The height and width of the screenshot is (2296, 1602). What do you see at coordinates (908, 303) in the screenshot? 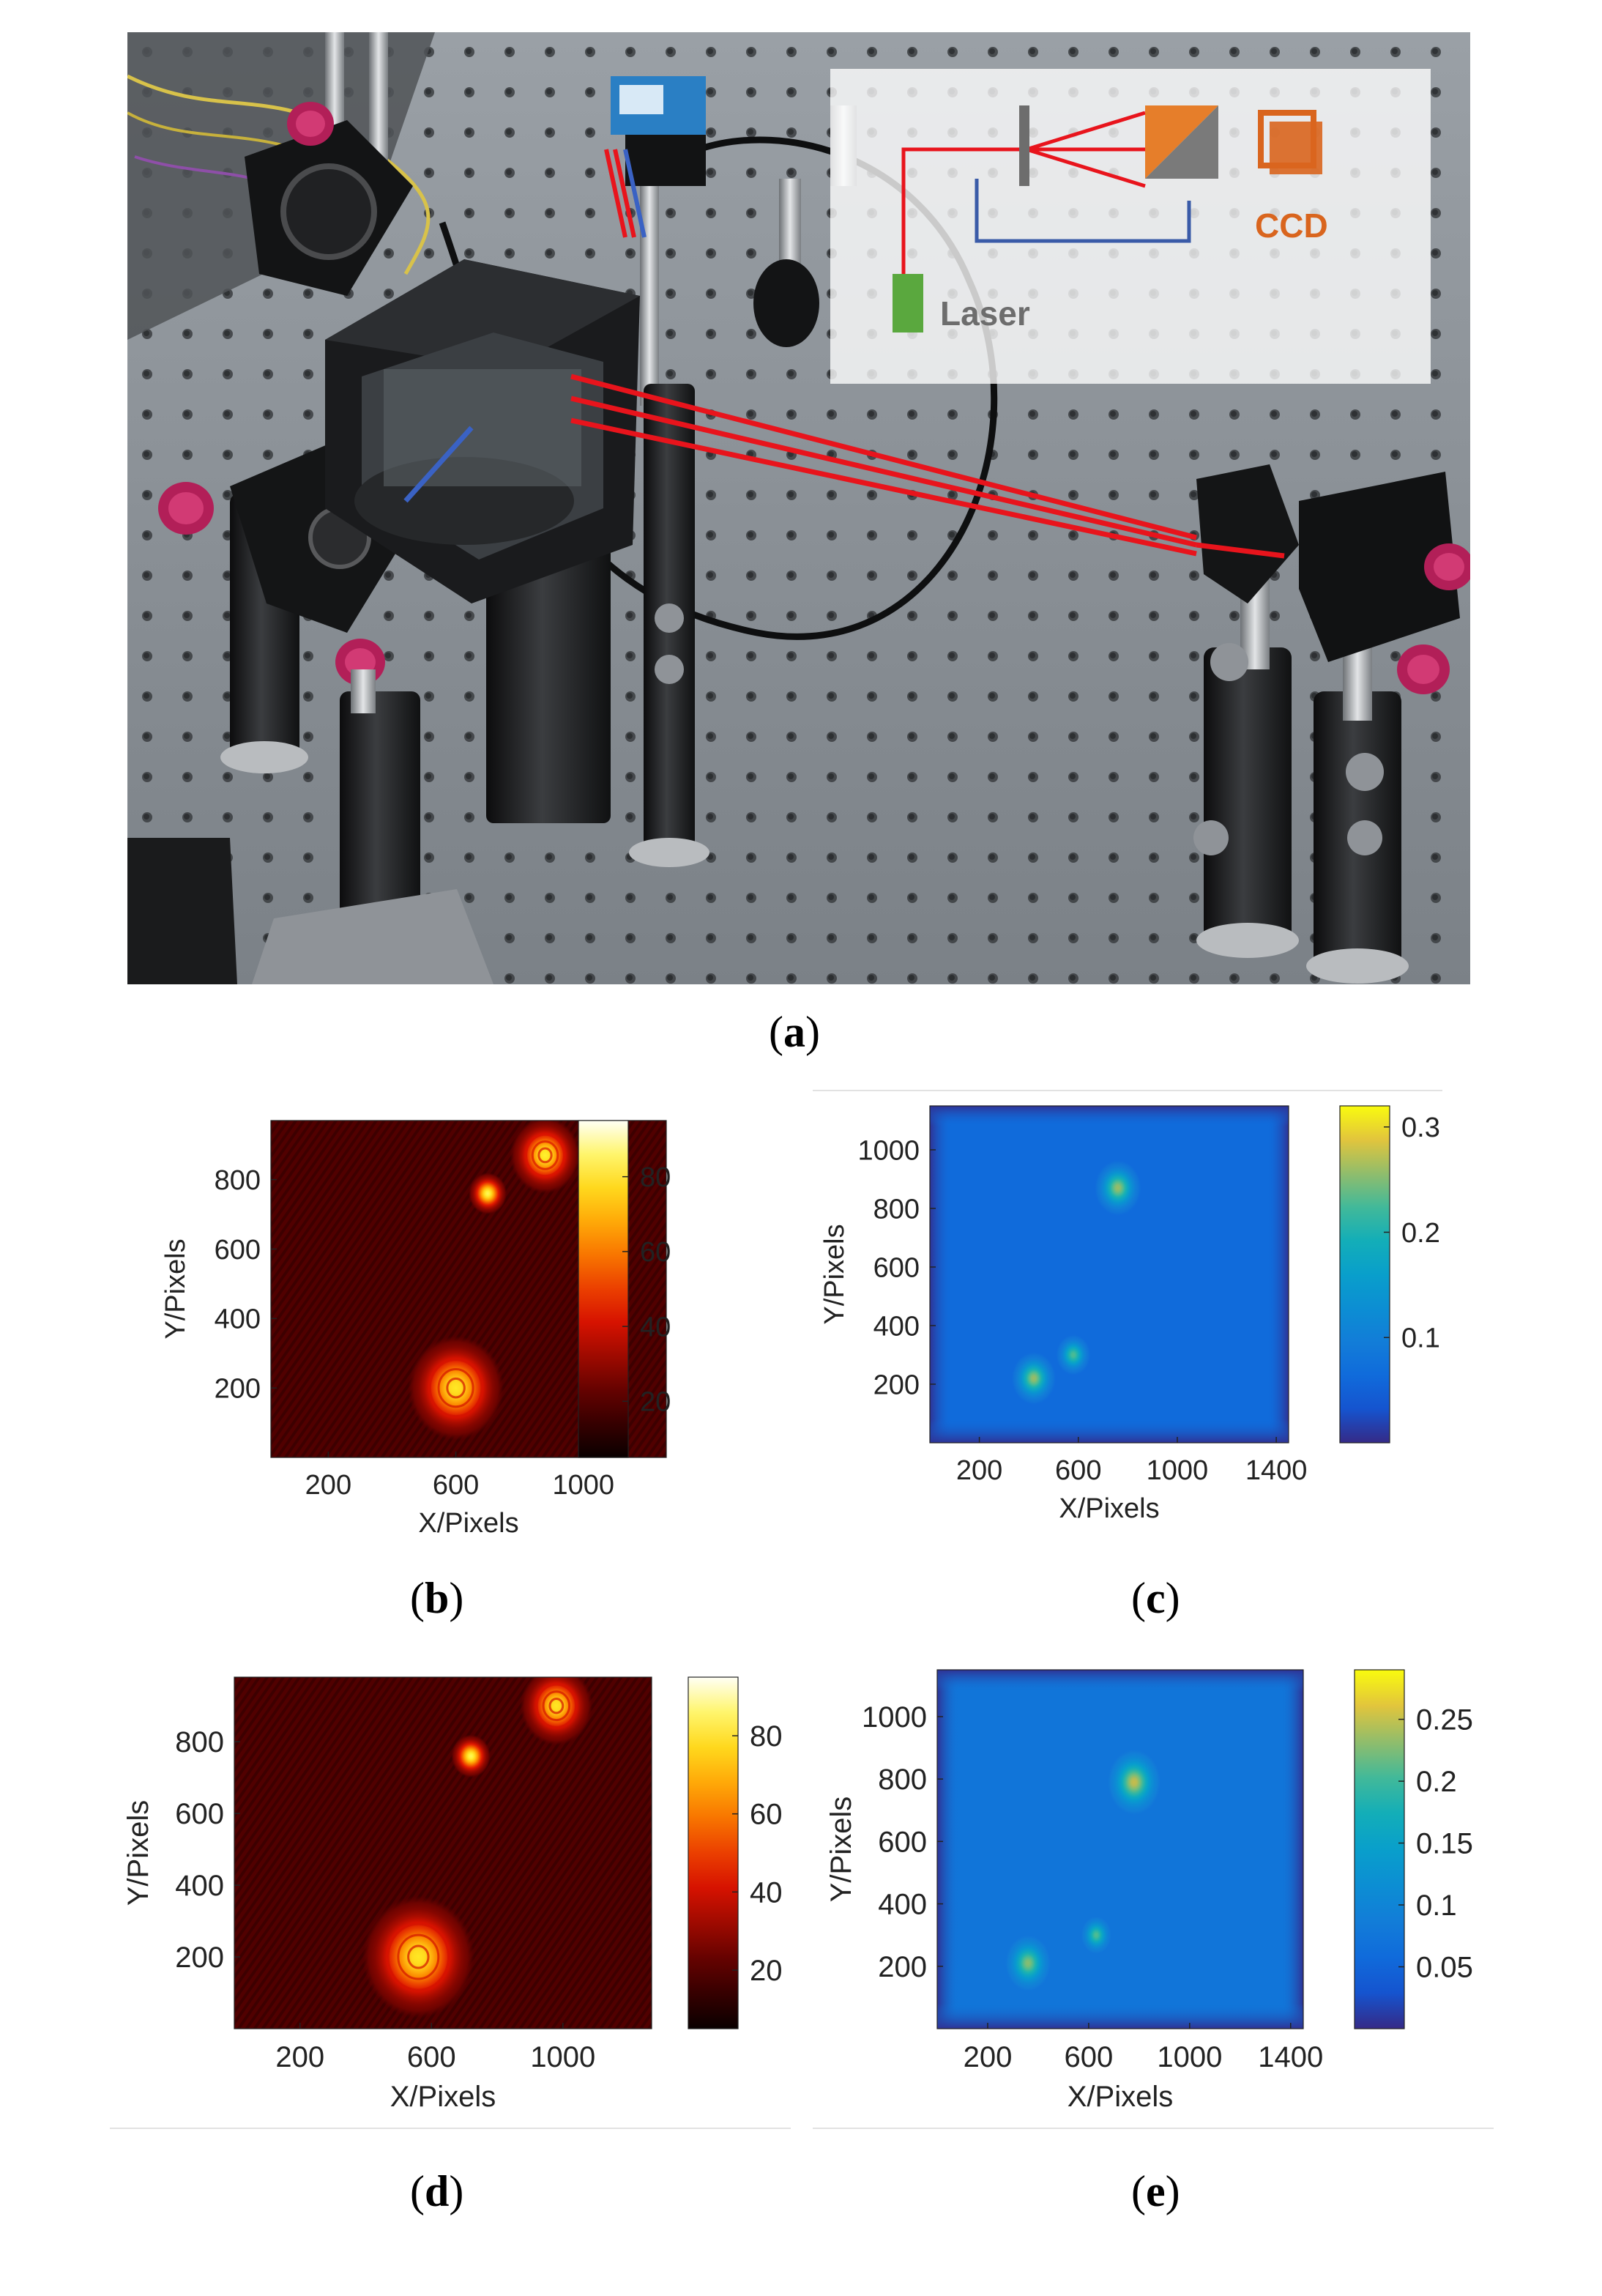
I see `laser-icon` at bounding box center [908, 303].